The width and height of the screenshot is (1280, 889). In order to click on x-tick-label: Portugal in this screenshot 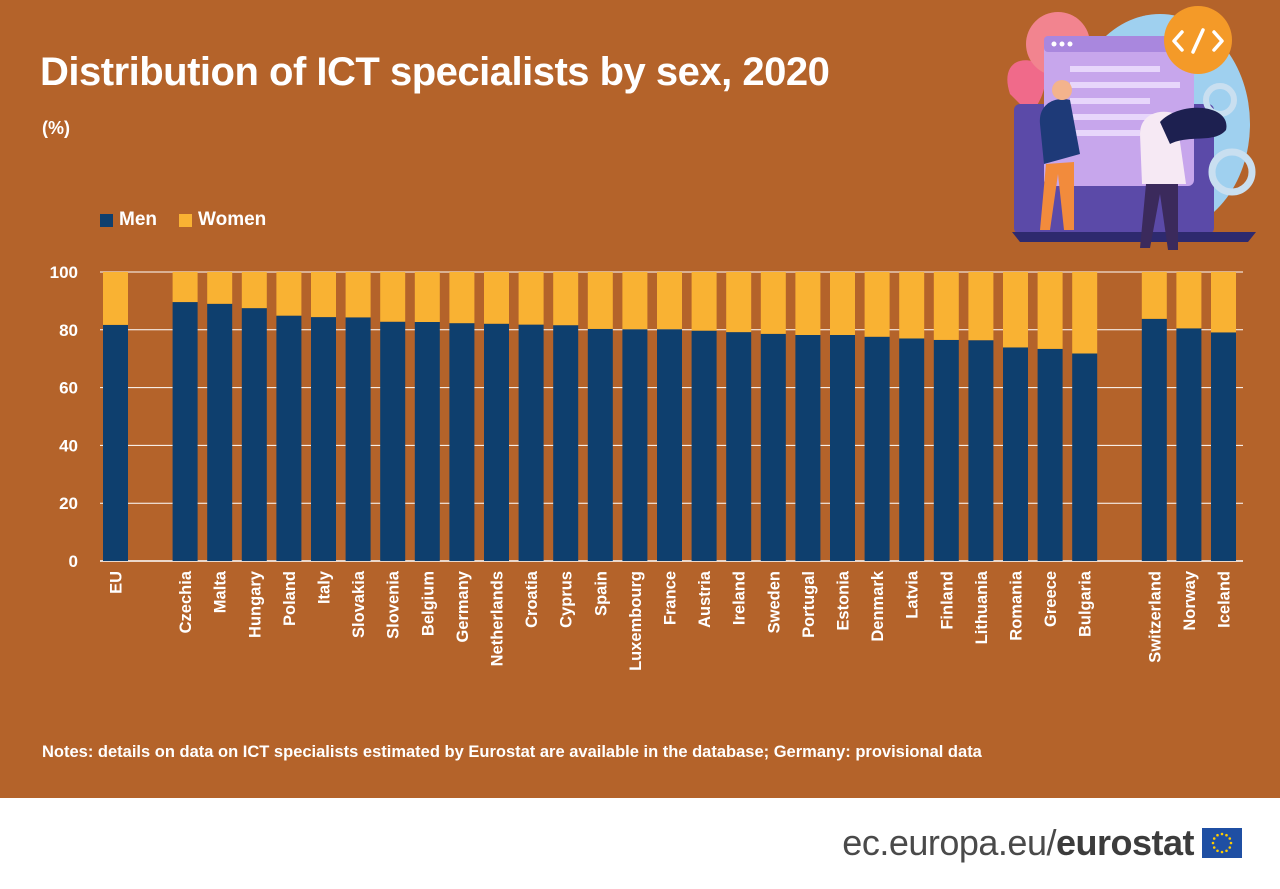, I will do `click(809, 604)`.